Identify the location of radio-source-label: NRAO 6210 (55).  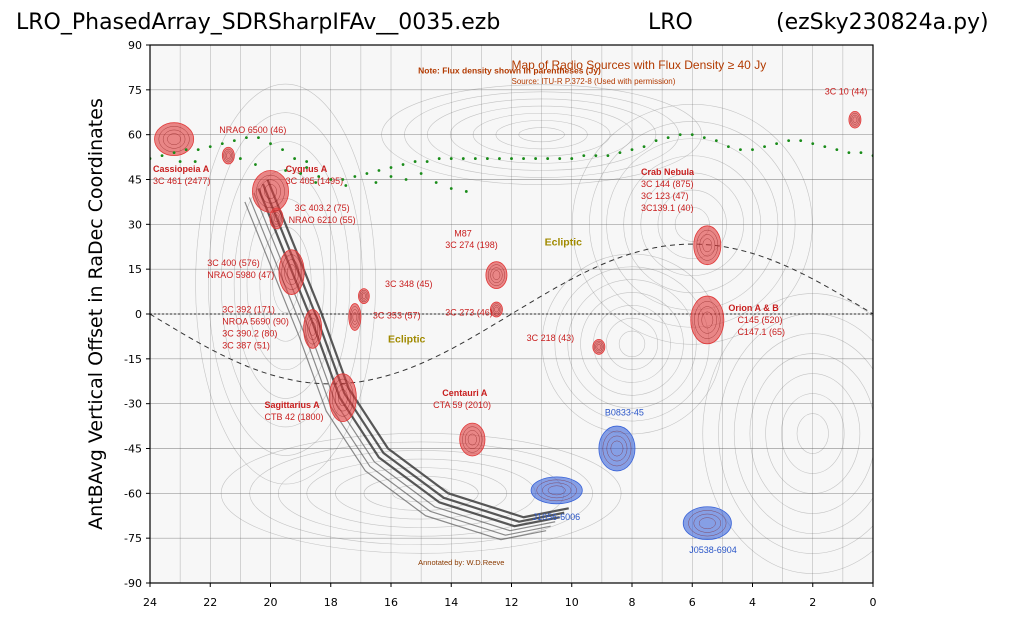
(322, 220).